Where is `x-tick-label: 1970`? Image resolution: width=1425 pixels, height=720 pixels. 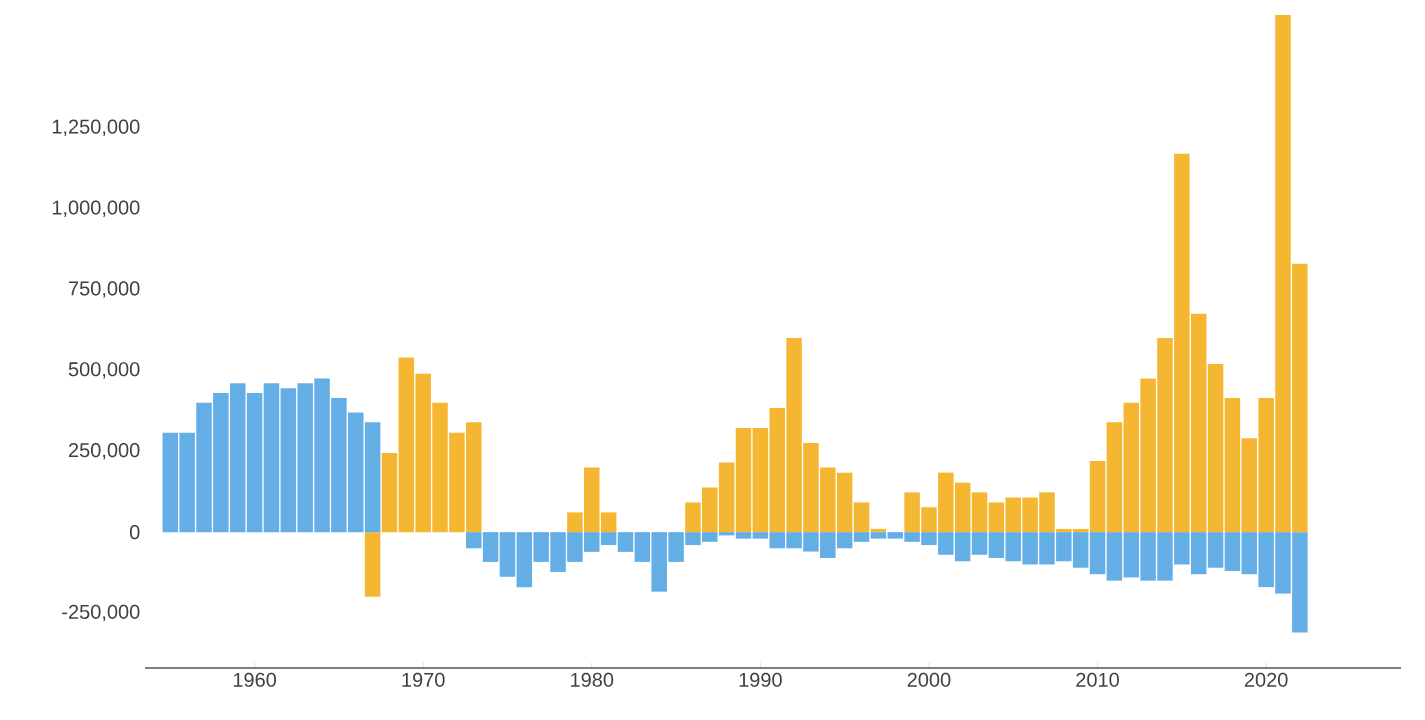
x-tick-label: 1970 is located at coordinates (423, 679).